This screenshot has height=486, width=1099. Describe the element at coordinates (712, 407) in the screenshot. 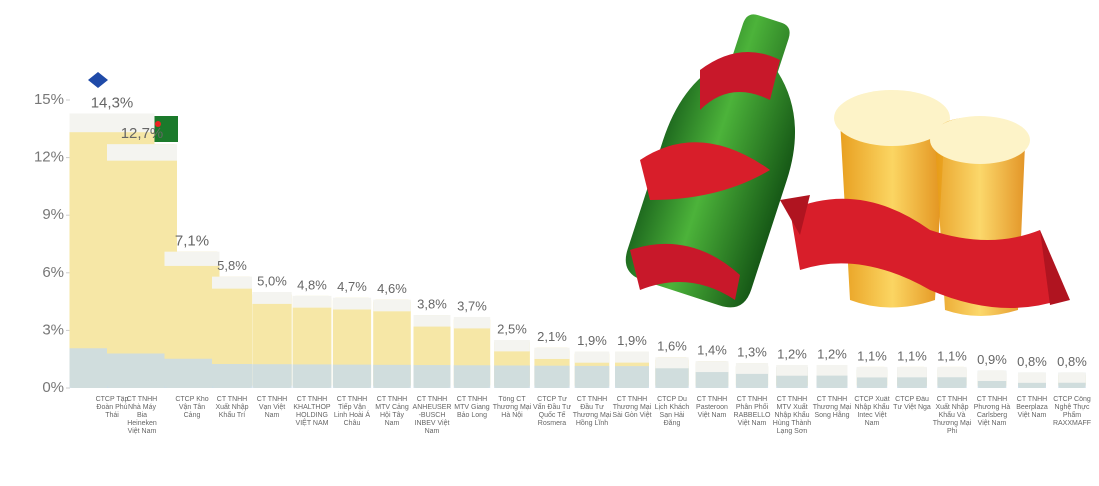

I see `x-tick-label-box: CT TNHH Pasteroon Việt Nam` at that location.